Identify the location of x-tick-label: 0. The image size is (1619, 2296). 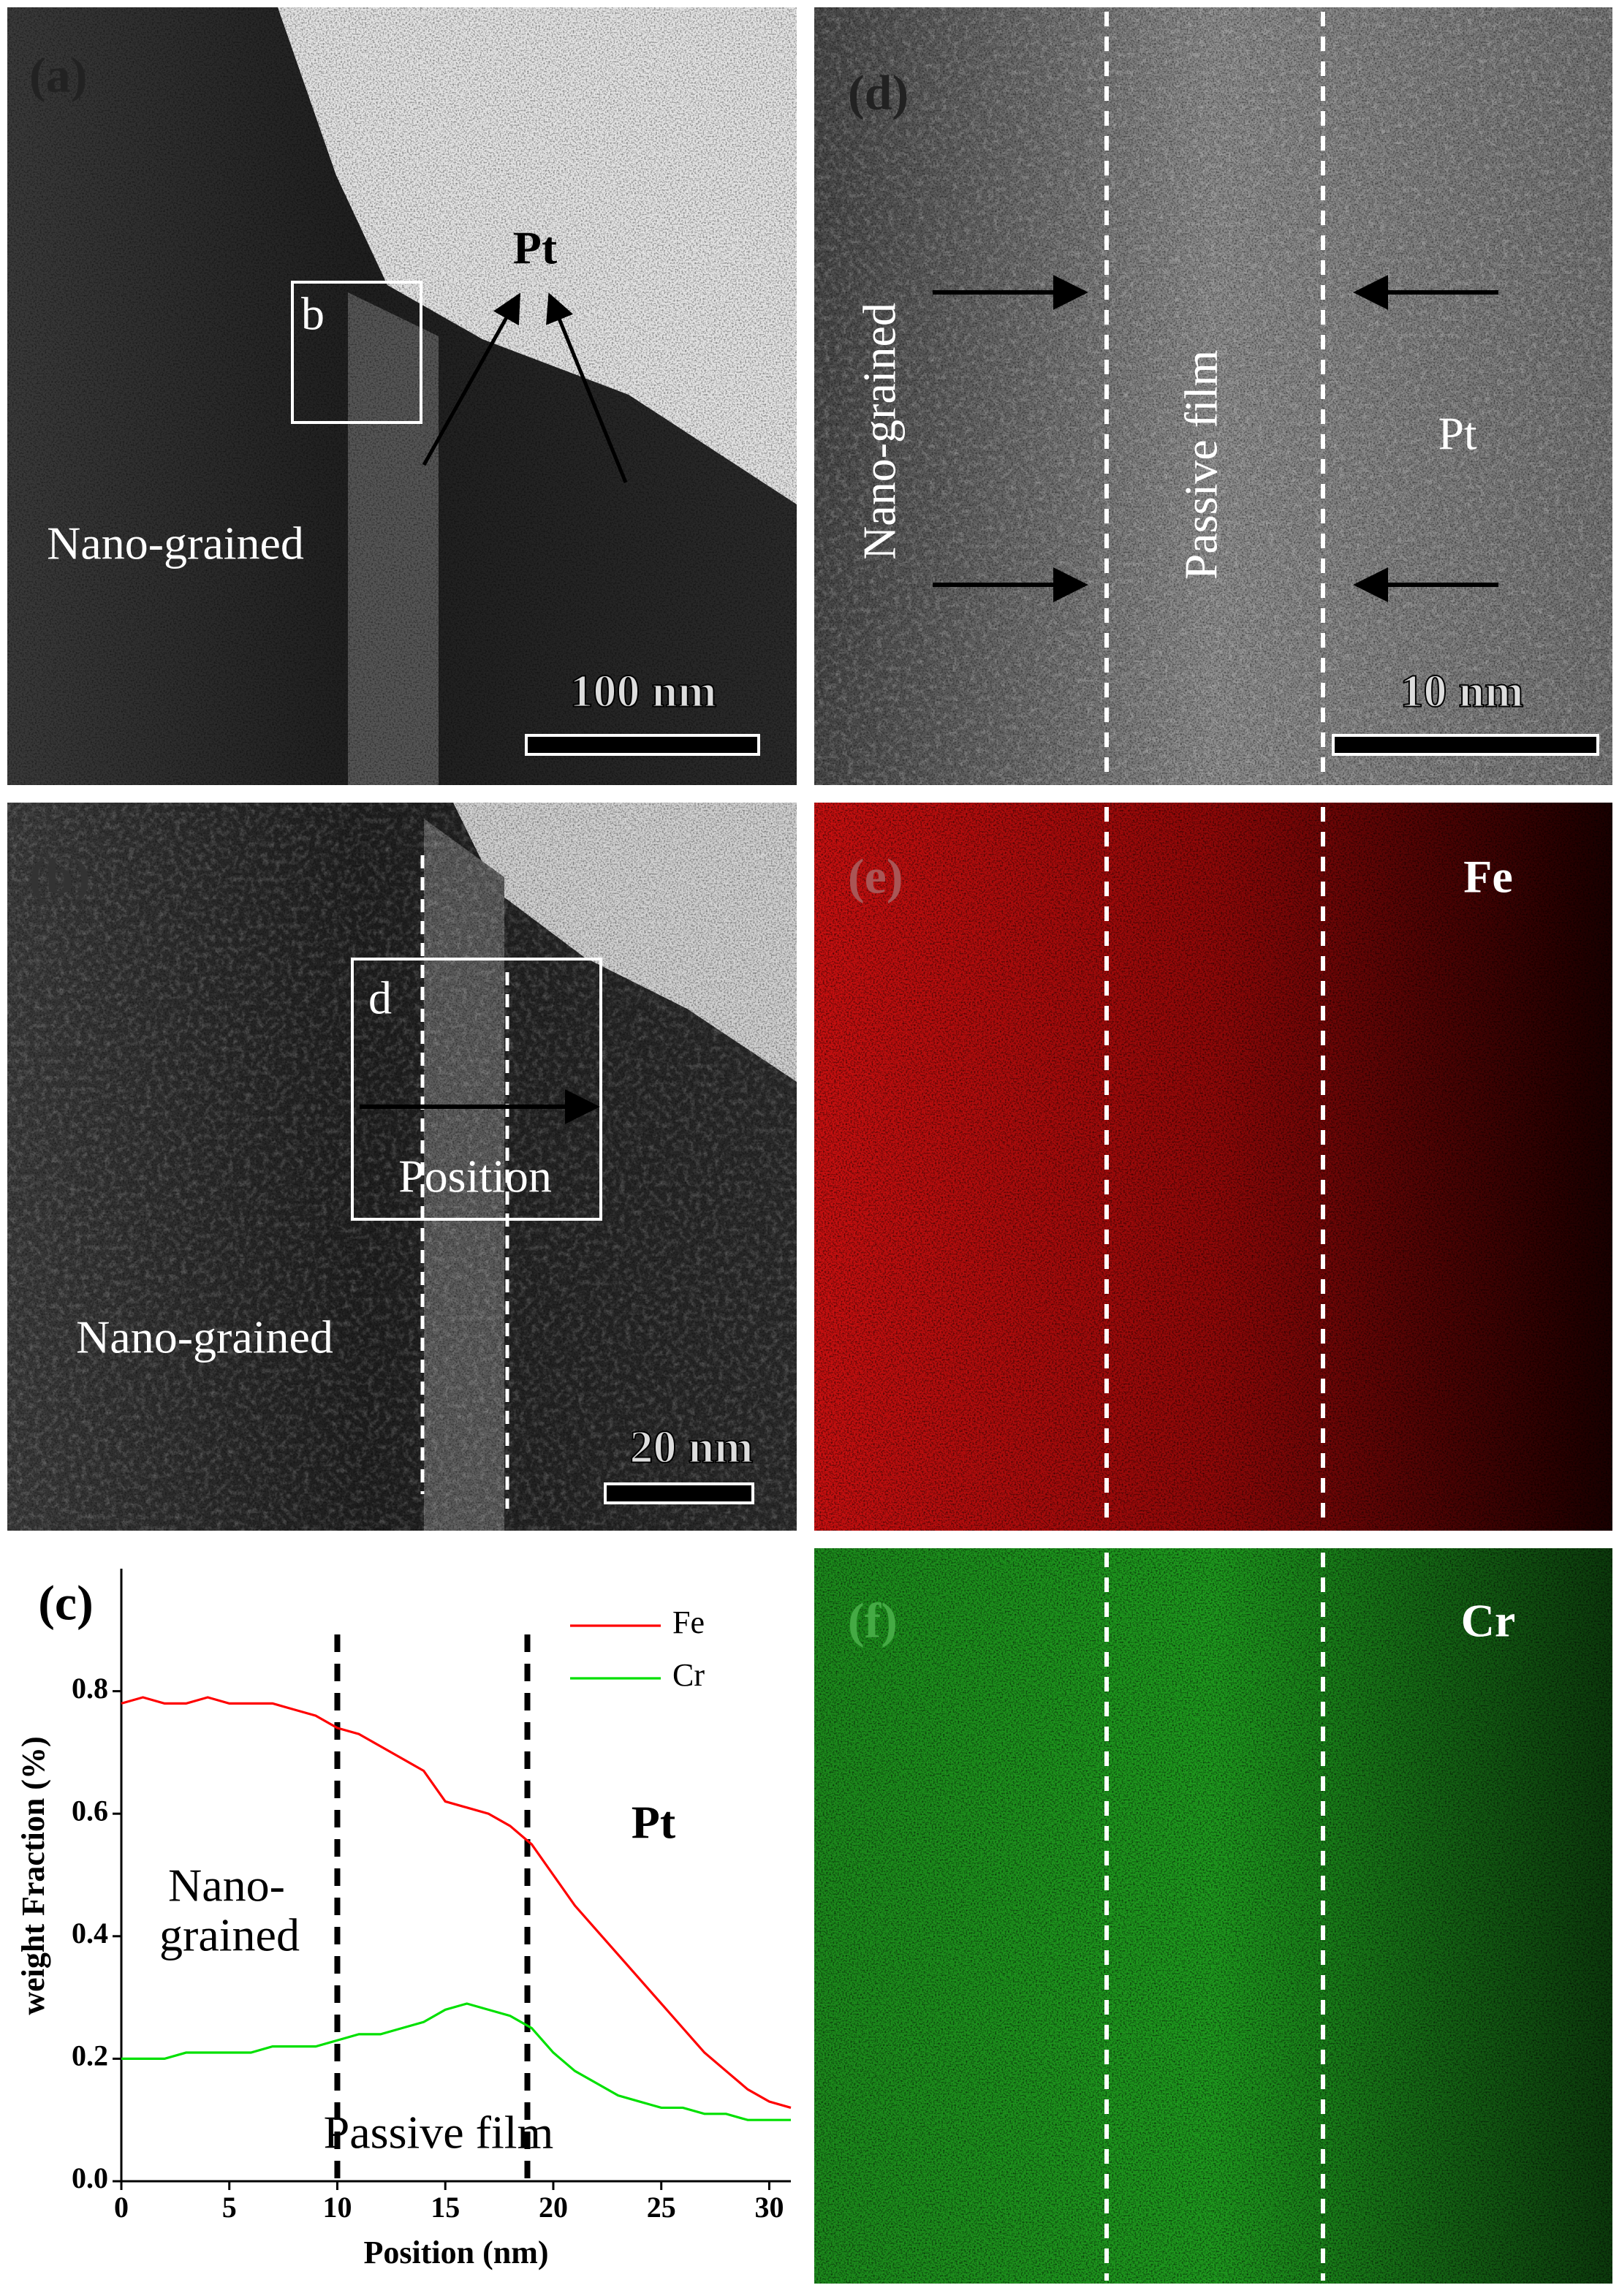
(122, 2207).